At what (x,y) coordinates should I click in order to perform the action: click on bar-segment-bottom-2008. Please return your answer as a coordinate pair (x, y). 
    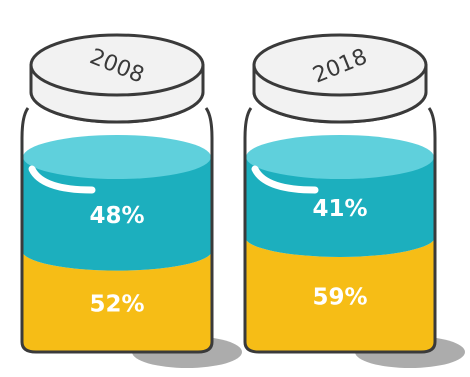
    Looking at the image, I should click on (117, 301).